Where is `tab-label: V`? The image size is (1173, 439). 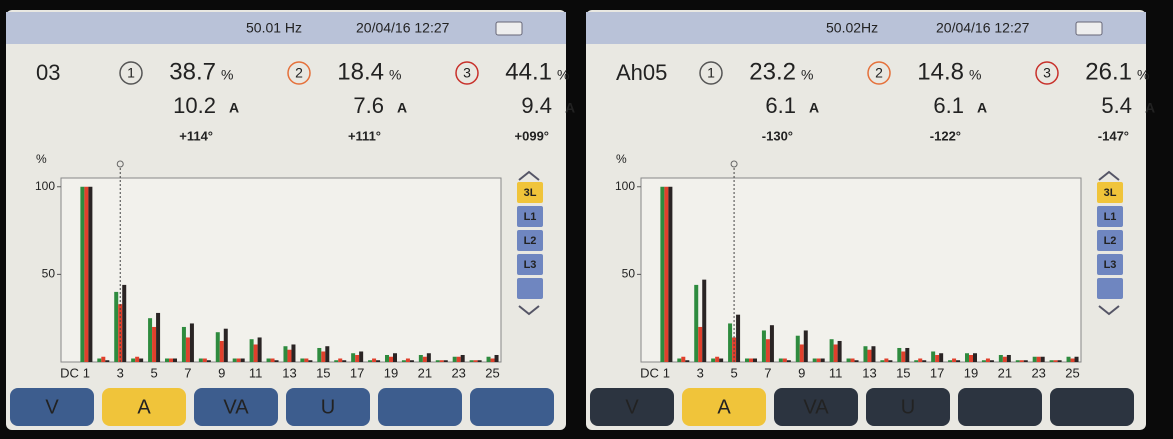 tab-label: V is located at coordinates (632, 407).